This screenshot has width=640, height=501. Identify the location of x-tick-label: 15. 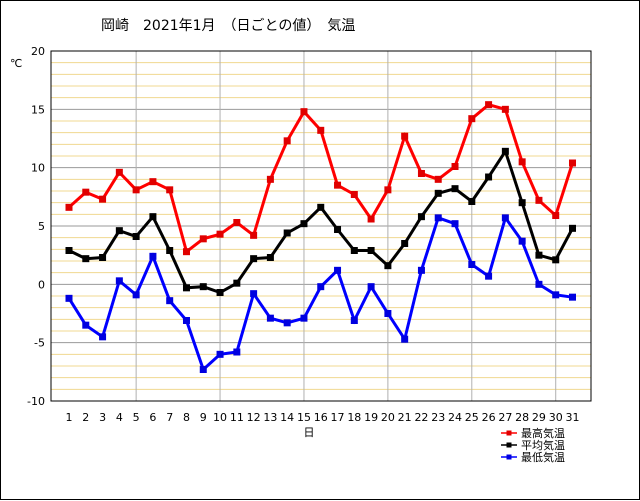
(304, 417).